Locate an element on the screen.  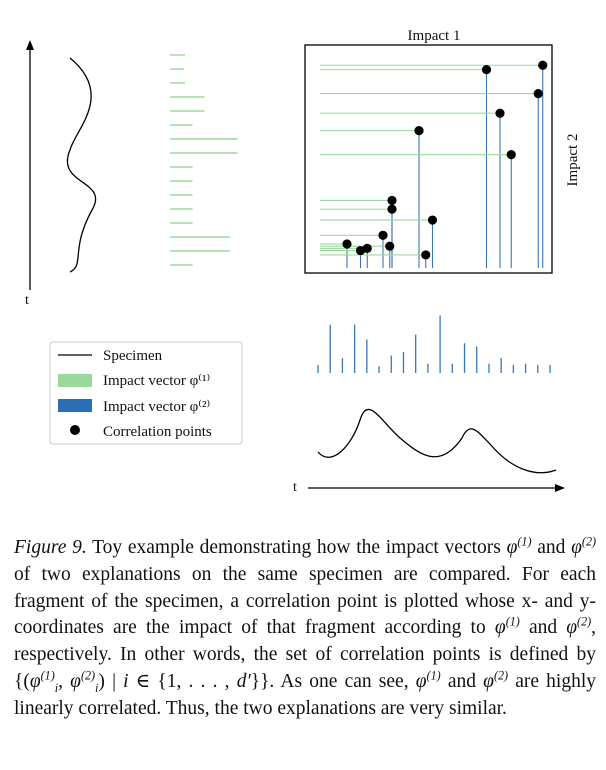
legend-blue-swatch is located at coordinates (75, 405).